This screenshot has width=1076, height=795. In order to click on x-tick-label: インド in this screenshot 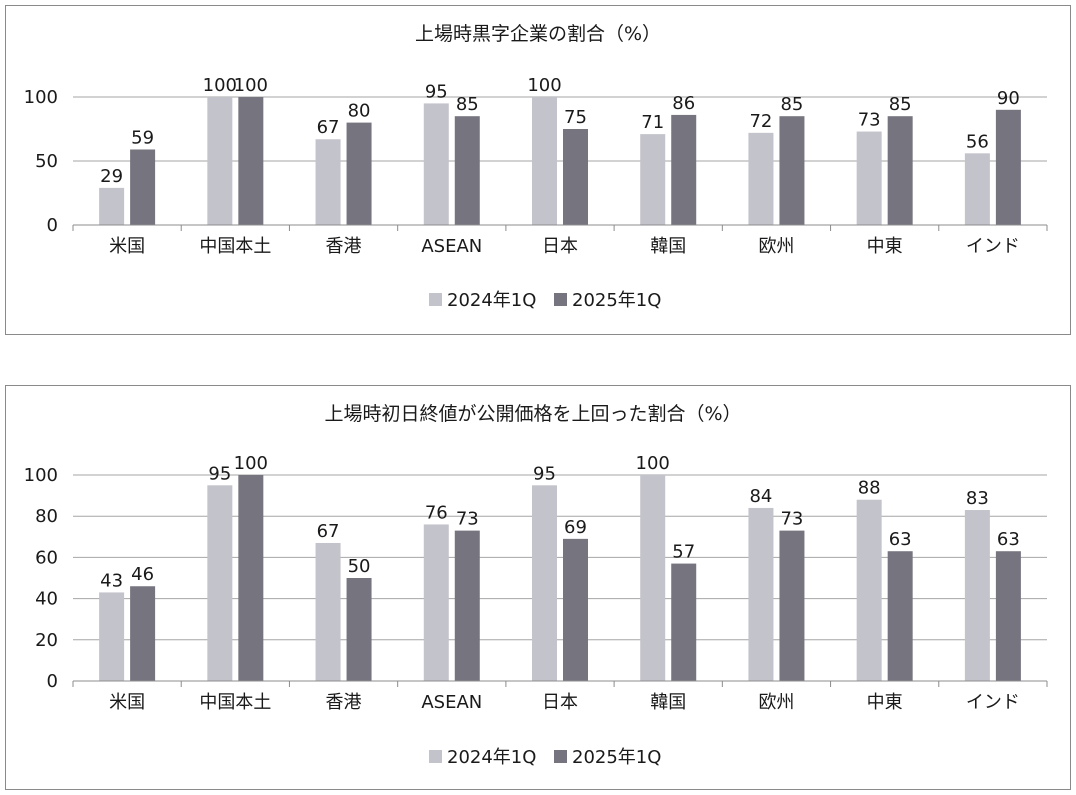, I will do `click(993, 246)`.